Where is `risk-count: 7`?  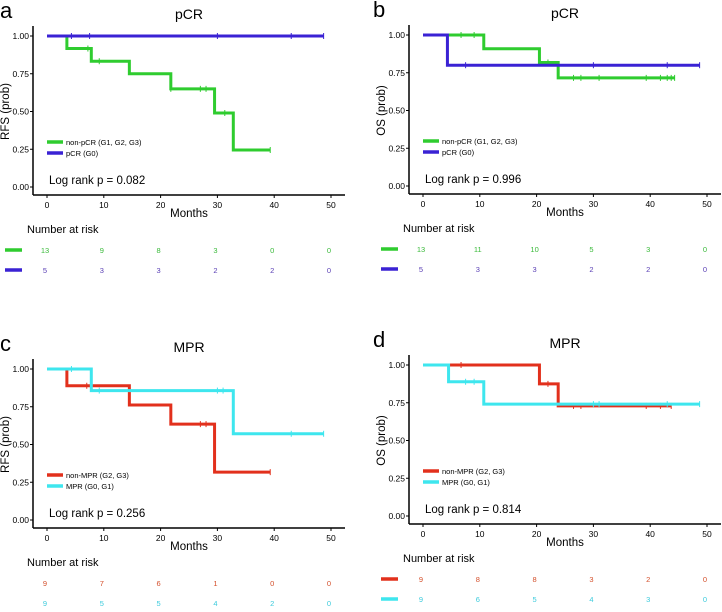 risk-count: 7 is located at coordinates (102, 583).